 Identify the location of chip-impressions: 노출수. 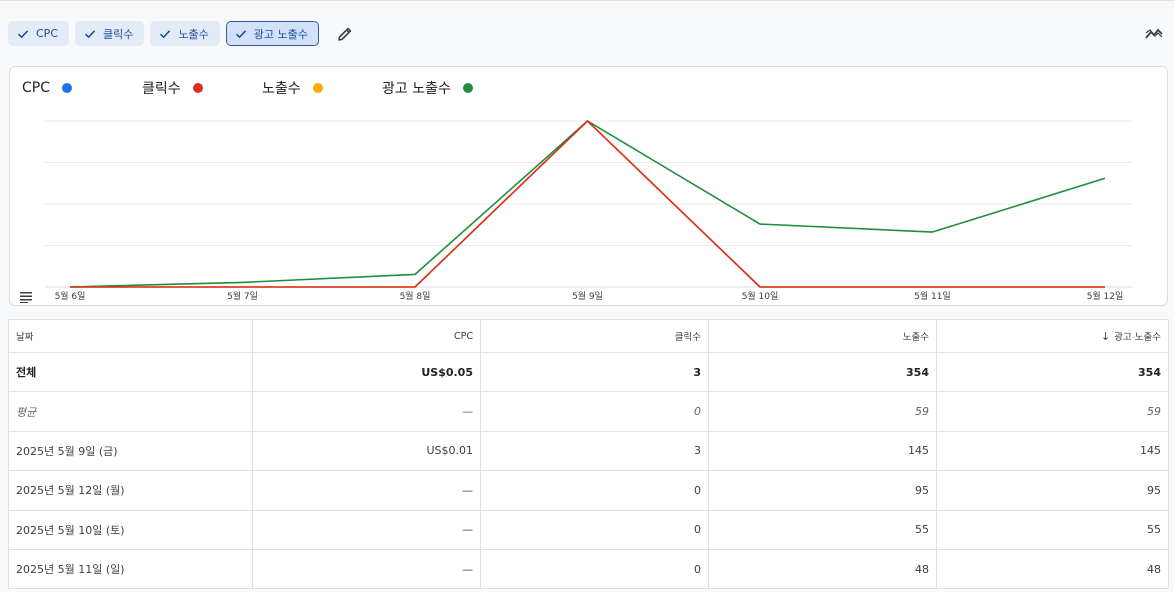
(185, 33).